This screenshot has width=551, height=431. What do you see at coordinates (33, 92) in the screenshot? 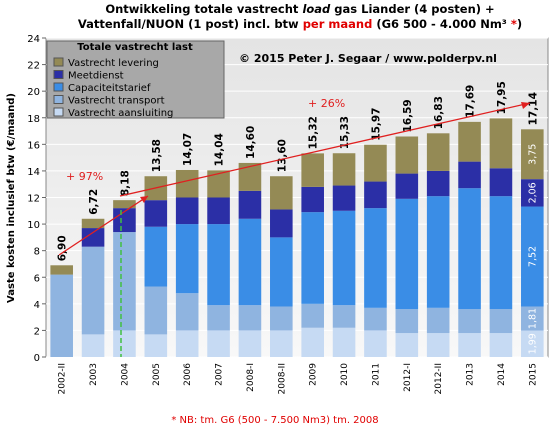
I see `y-tick-label: 20` at bounding box center [33, 92].